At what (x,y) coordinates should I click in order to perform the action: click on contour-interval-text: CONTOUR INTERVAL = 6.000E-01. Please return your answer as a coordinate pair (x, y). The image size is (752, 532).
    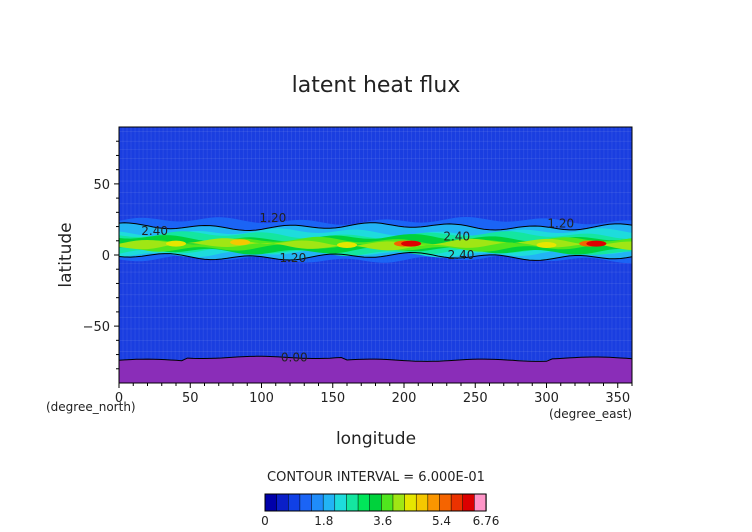
    Looking at the image, I should click on (376, 477).